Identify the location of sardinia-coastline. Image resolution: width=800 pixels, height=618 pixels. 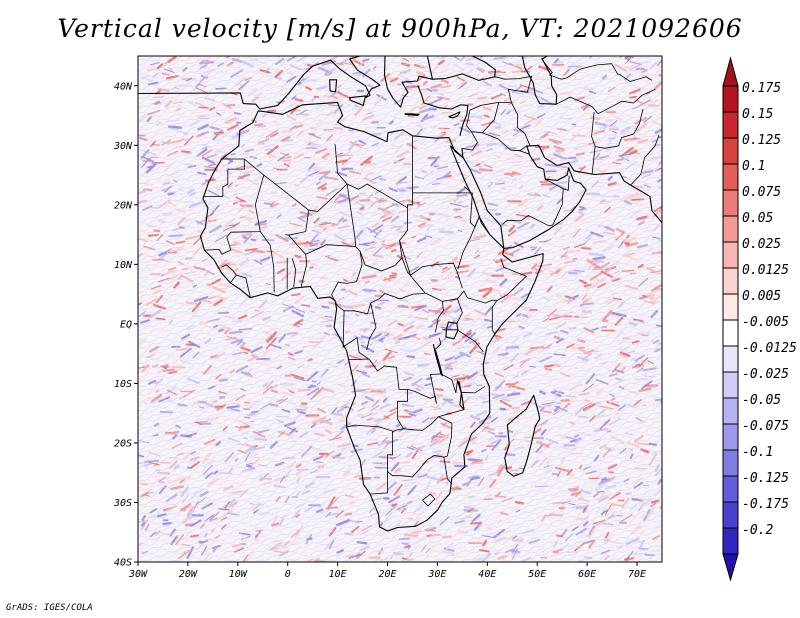
(333, 86).